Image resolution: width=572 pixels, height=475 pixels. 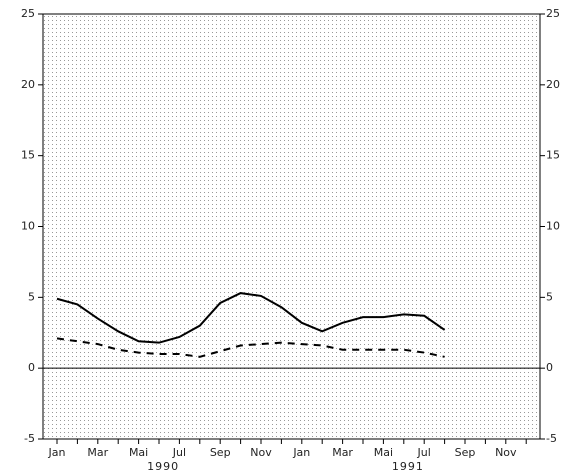 What do you see at coordinates (553, 226) in the screenshot?
I see `y2-tick-label: 10` at bounding box center [553, 226].